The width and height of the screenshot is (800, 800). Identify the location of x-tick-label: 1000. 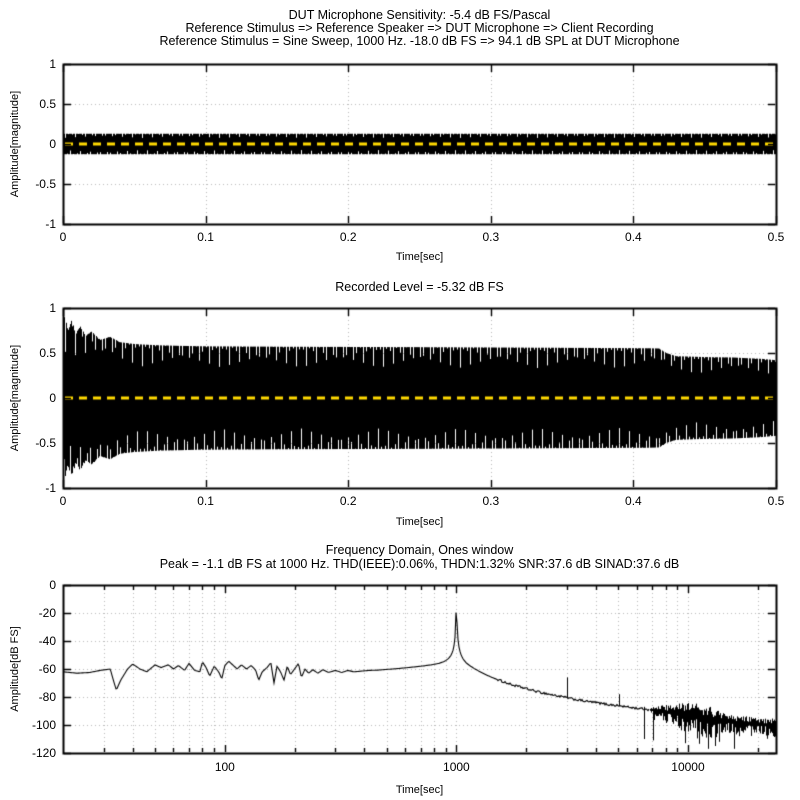
(456, 767).